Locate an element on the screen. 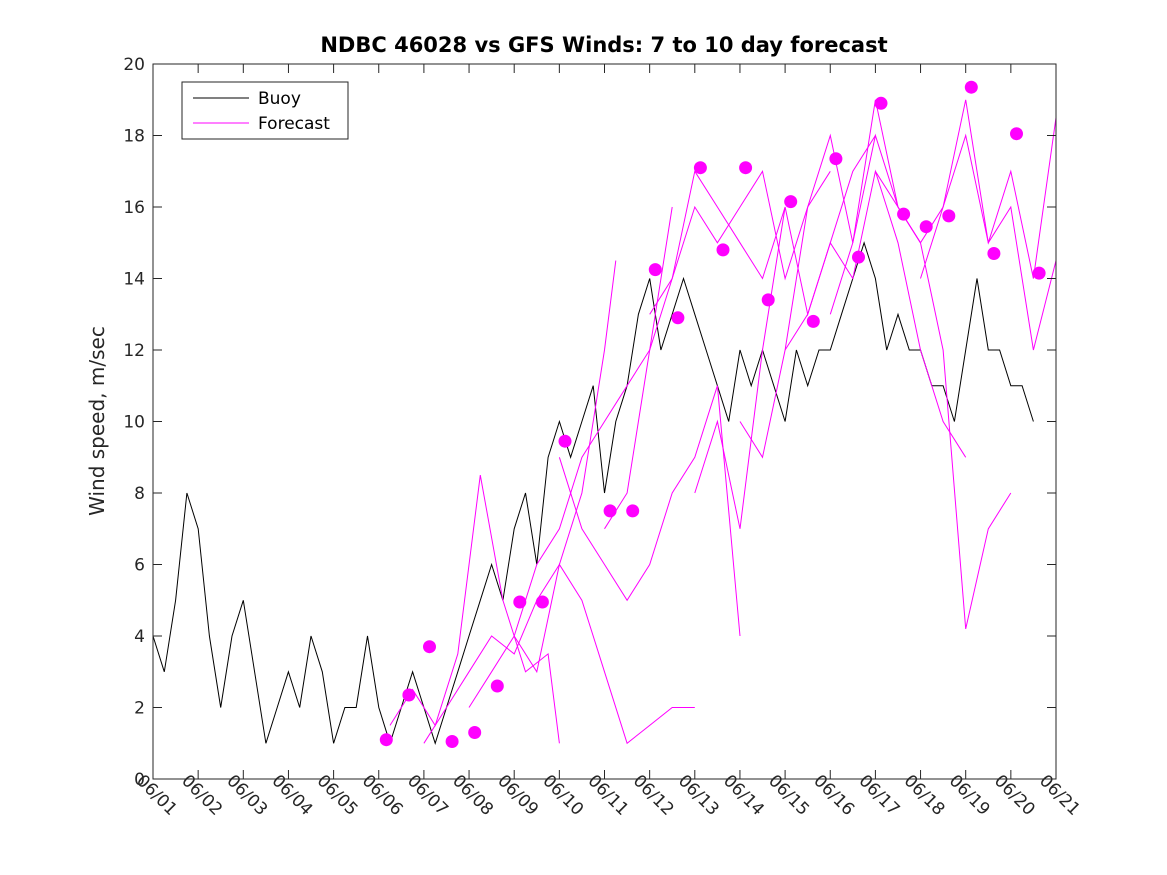  legend: Buoy Forecast is located at coordinates (265, 110).